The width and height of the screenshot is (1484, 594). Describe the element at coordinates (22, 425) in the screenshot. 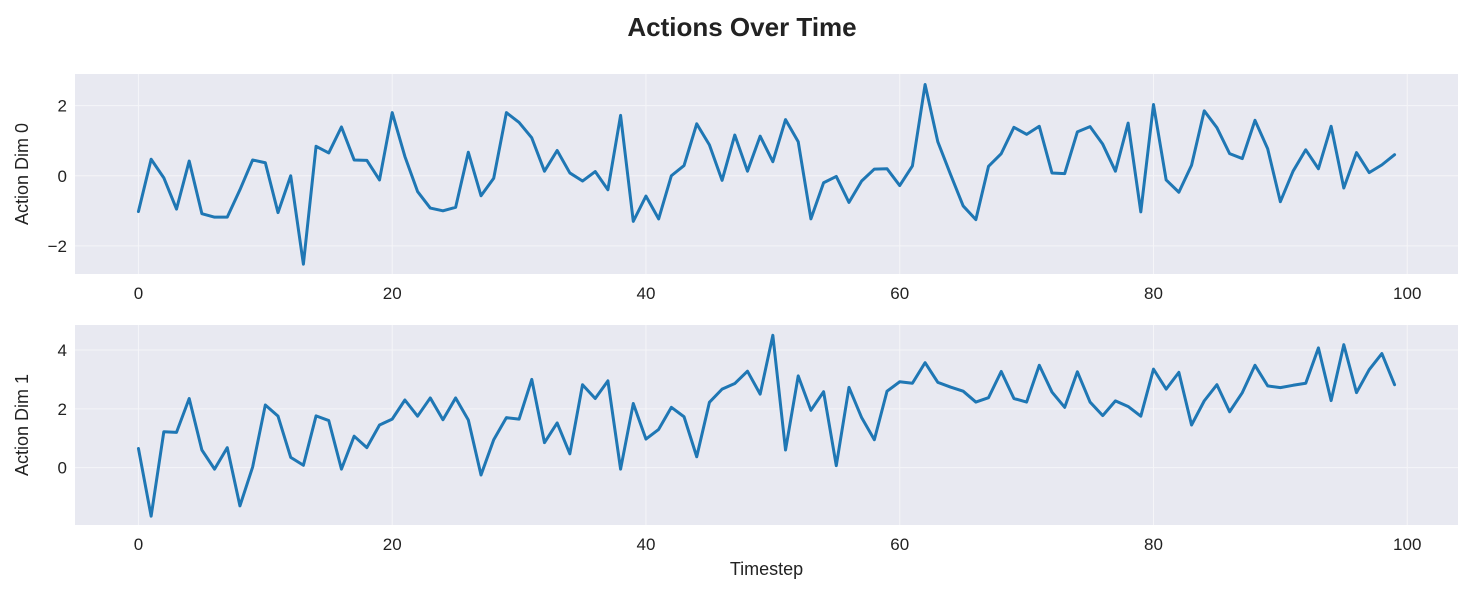

I see `y-axis-label: Action Dim 1` at that location.